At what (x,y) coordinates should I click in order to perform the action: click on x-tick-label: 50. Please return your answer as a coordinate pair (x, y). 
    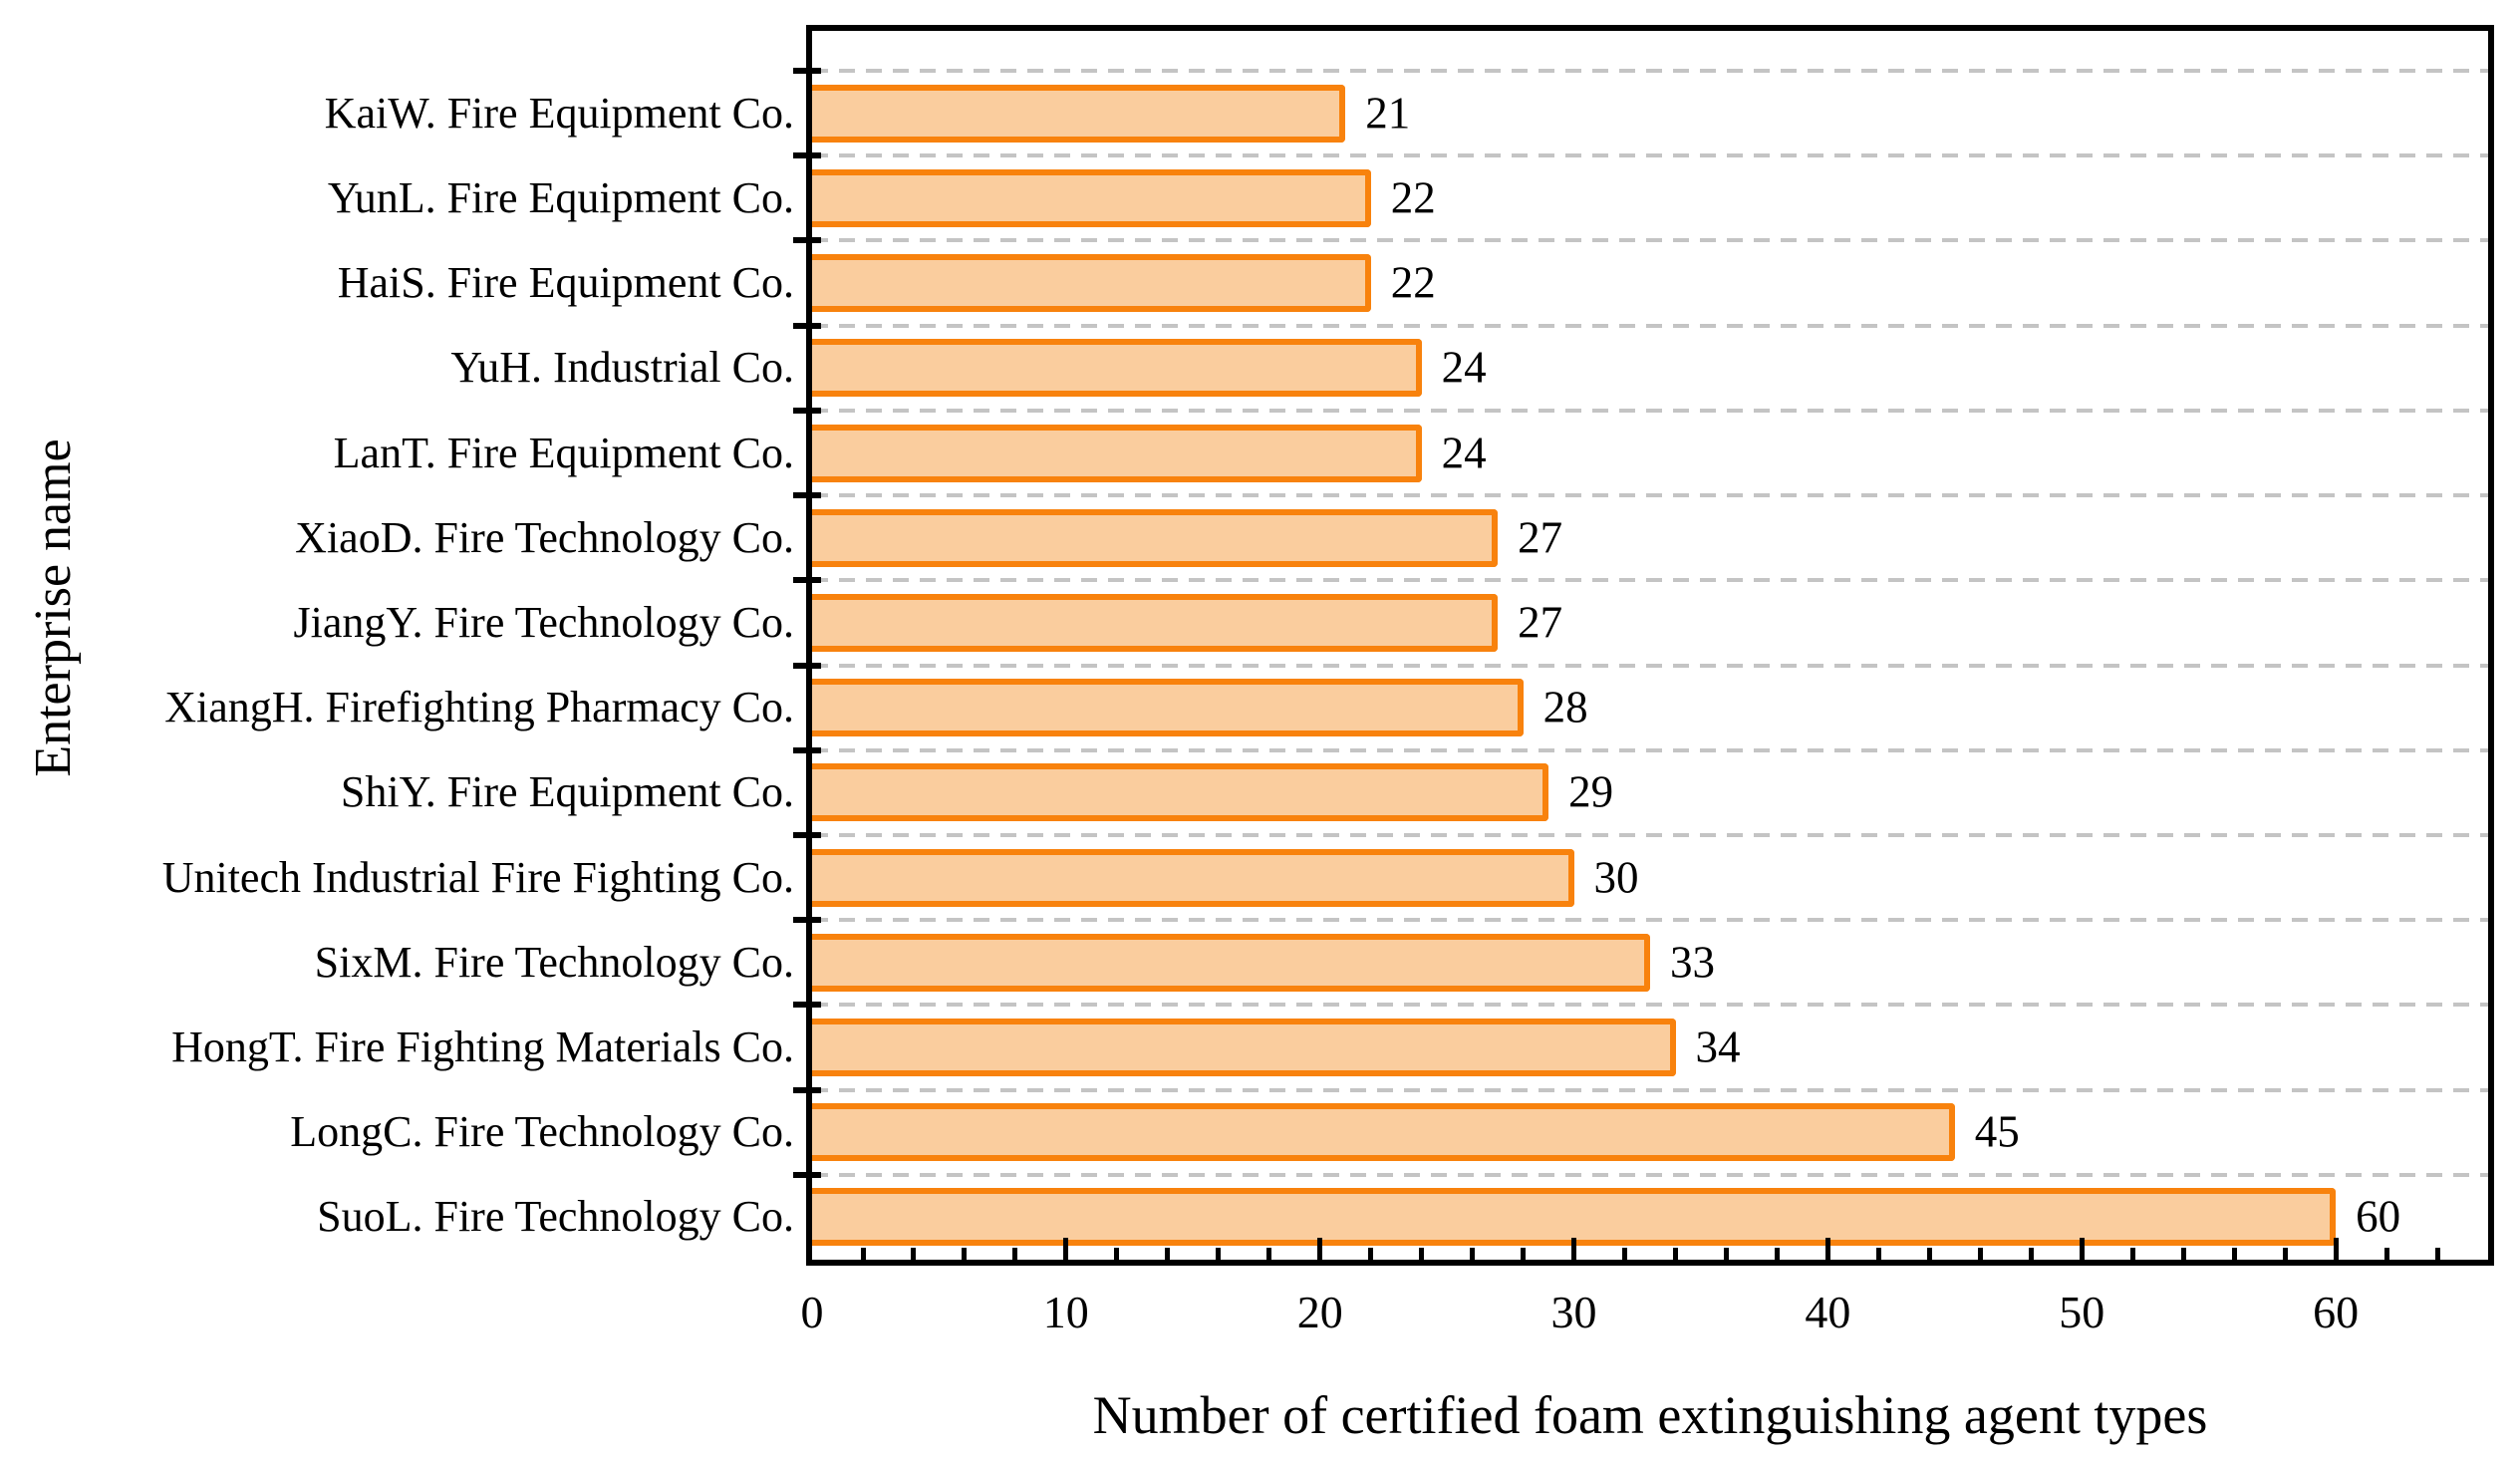
    Looking at the image, I should click on (2082, 1312).